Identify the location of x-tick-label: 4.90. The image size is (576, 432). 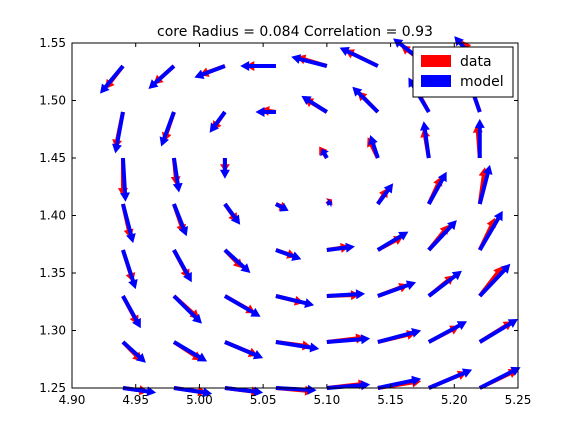
(72, 400).